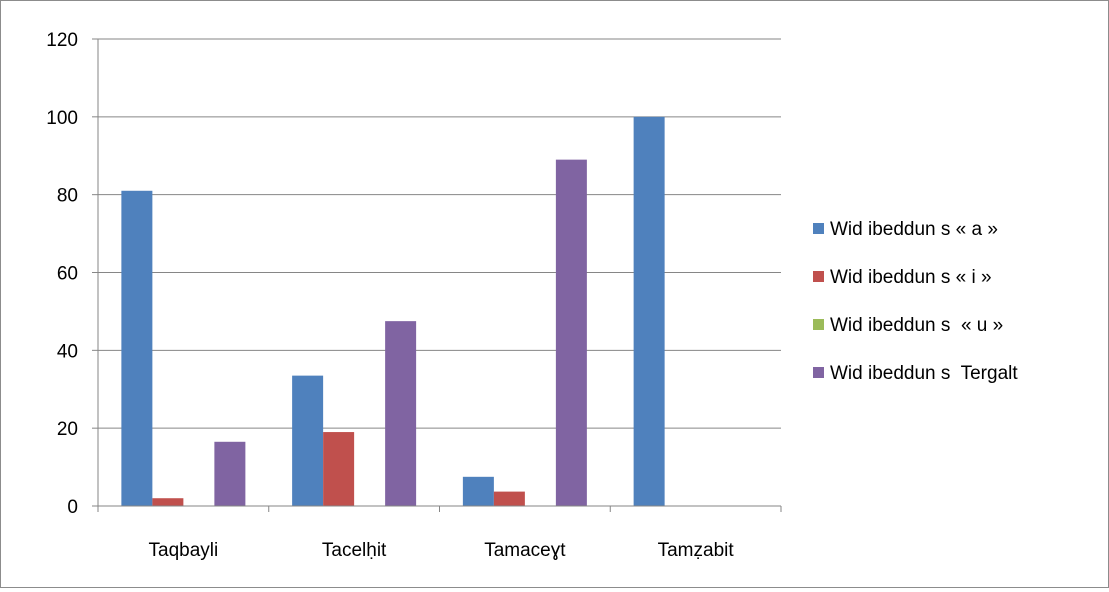 The height and width of the screenshot is (592, 1109). I want to click on y-tick-label: 60, so click(67, 274).